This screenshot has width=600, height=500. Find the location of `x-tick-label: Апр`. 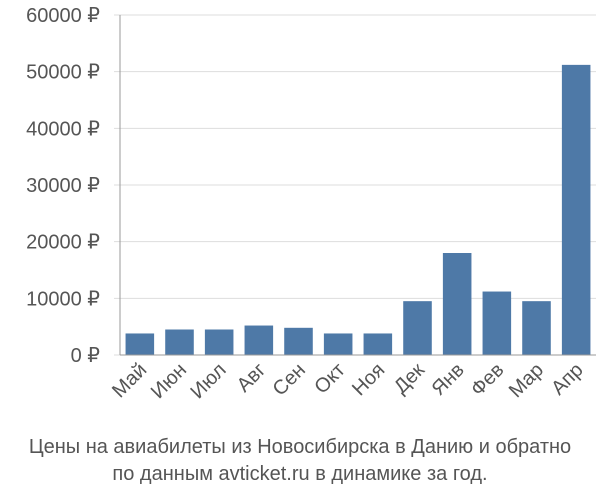

x-tick-label: Апр is located at coordinates (567, 379).